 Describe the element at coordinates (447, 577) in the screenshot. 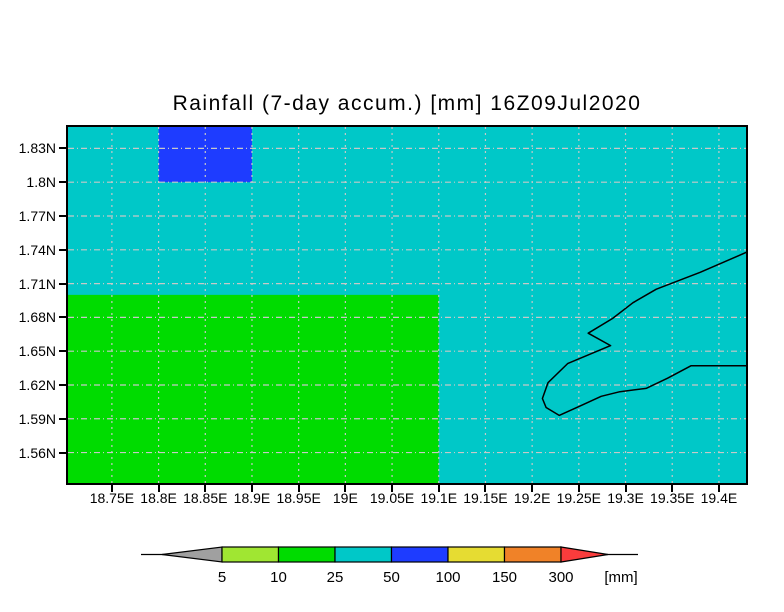

I see `colorbar-tick-label: 100` at that location.